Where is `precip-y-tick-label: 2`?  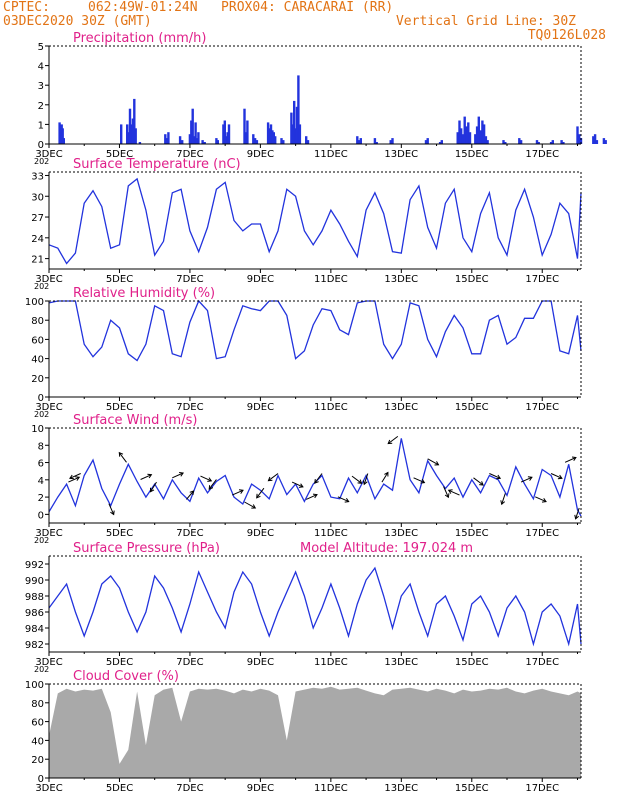 precip-y-tick-label: 2 is located at coordinates (41, 106).